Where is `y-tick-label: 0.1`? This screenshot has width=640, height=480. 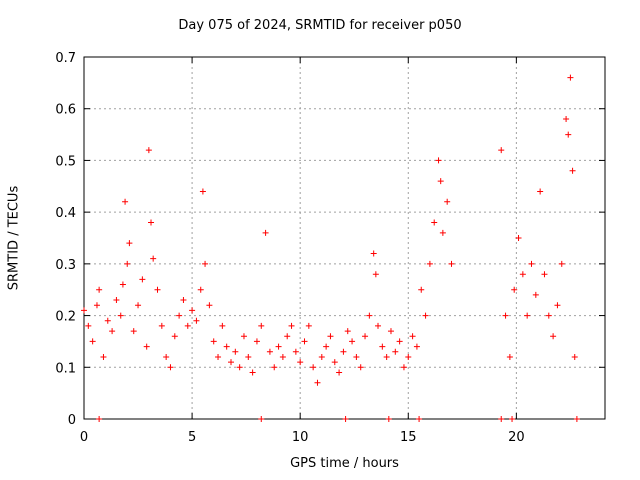 y-tick-label: 0.1 is located at coordinates (65, 368).